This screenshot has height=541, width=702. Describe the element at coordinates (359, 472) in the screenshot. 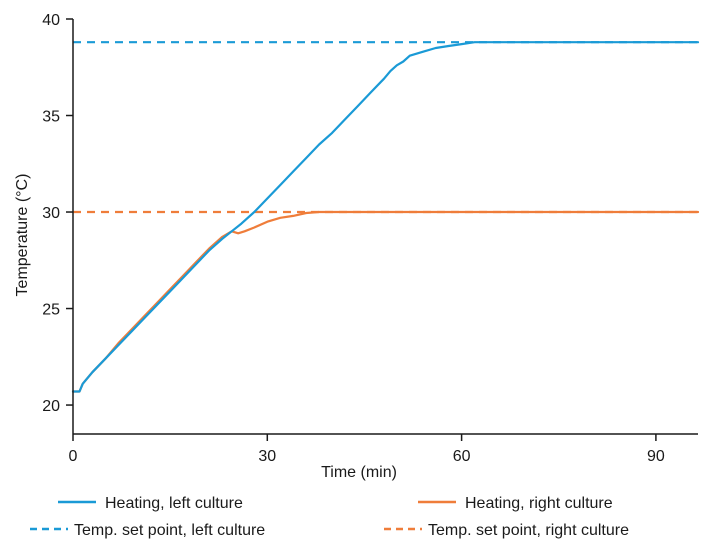

I see `x-axis-title: Time (min)` at that location.